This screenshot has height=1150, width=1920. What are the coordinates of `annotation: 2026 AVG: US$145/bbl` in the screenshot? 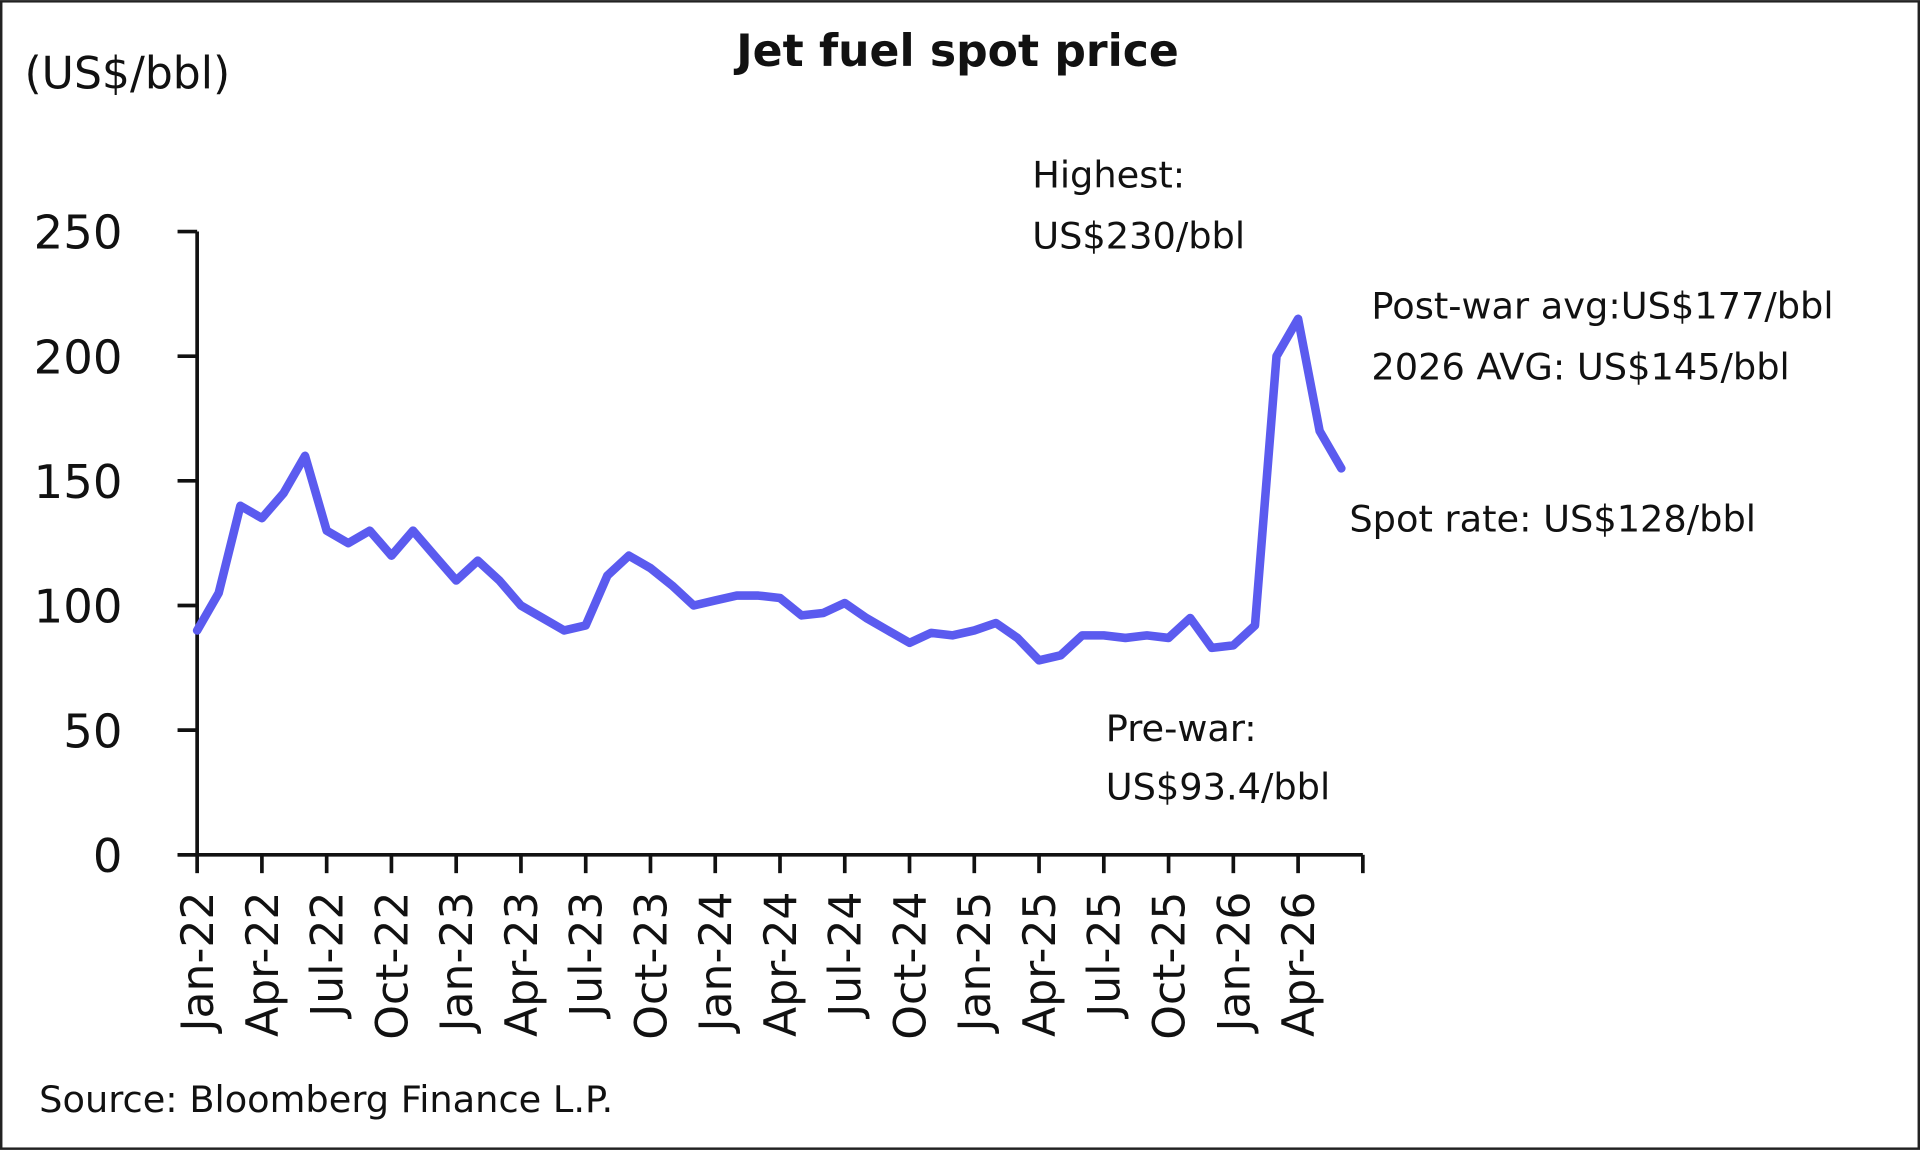 It's located at (1580, 367).